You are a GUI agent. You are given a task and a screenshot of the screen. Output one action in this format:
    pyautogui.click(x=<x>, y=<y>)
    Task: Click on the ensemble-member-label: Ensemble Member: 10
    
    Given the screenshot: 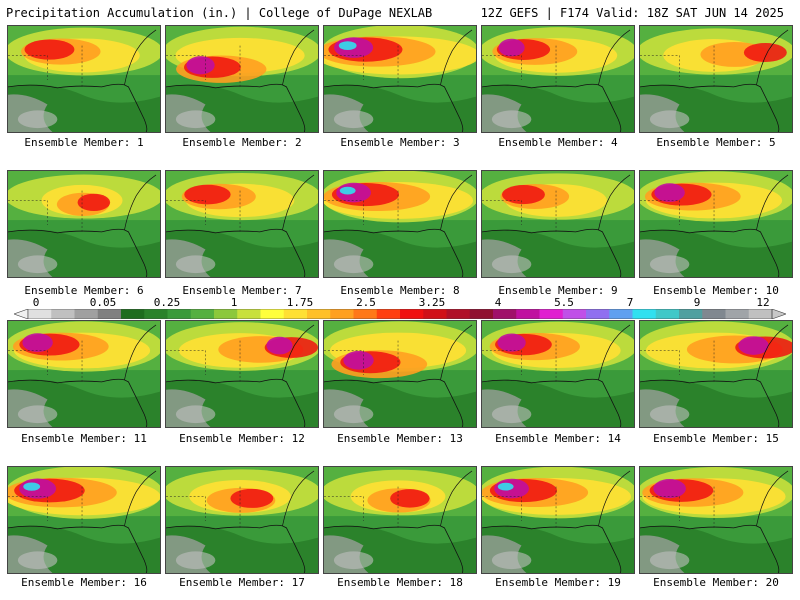 What is the action you would take?
    pyautogui.click(x=716, y=290)
    